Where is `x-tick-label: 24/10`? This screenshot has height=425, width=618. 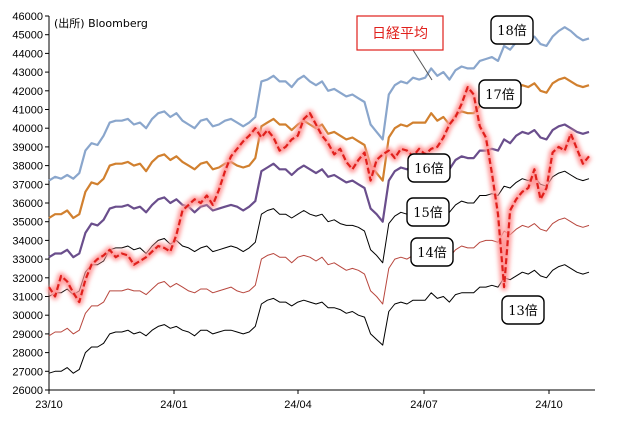 x-tick-label: 24/10 is located at coordinates (549, 405).